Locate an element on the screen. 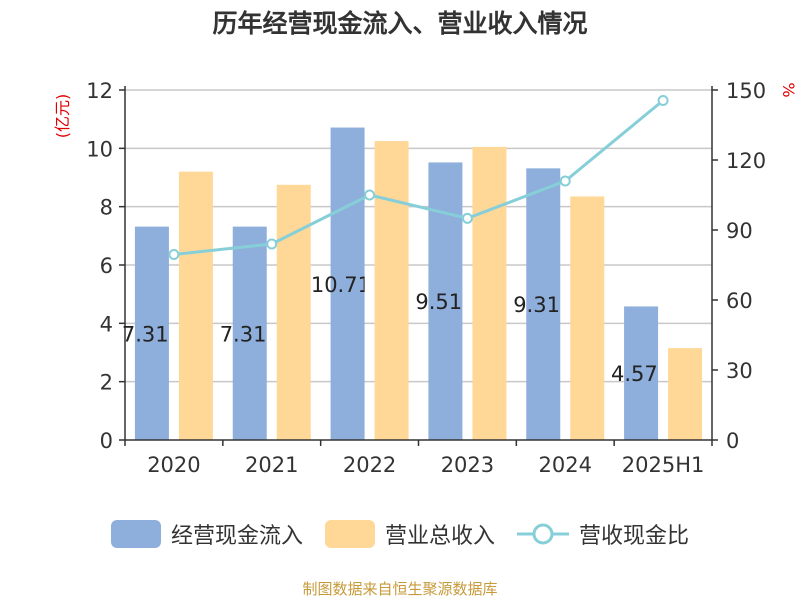 The height and width of the screenshot is (600, 800). right-tick-label: 0 is located at coordinates (732, 441).